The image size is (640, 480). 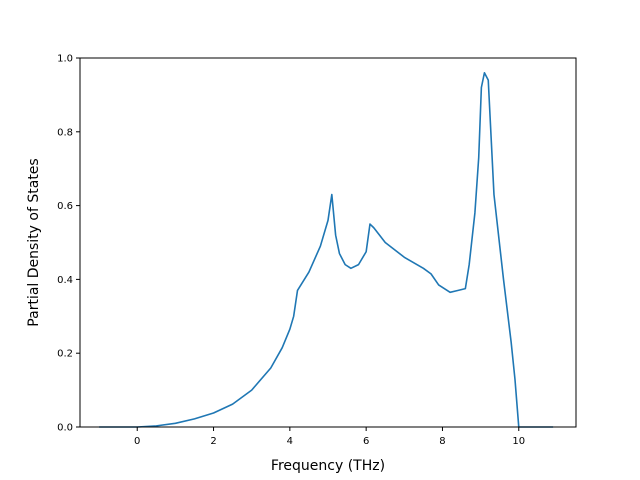 What do you see at coordinates (329, 437) in the screenshot?
I see `x-axis-ticks: 0 2 4 6 8 10` at bounding box center [329, 437].